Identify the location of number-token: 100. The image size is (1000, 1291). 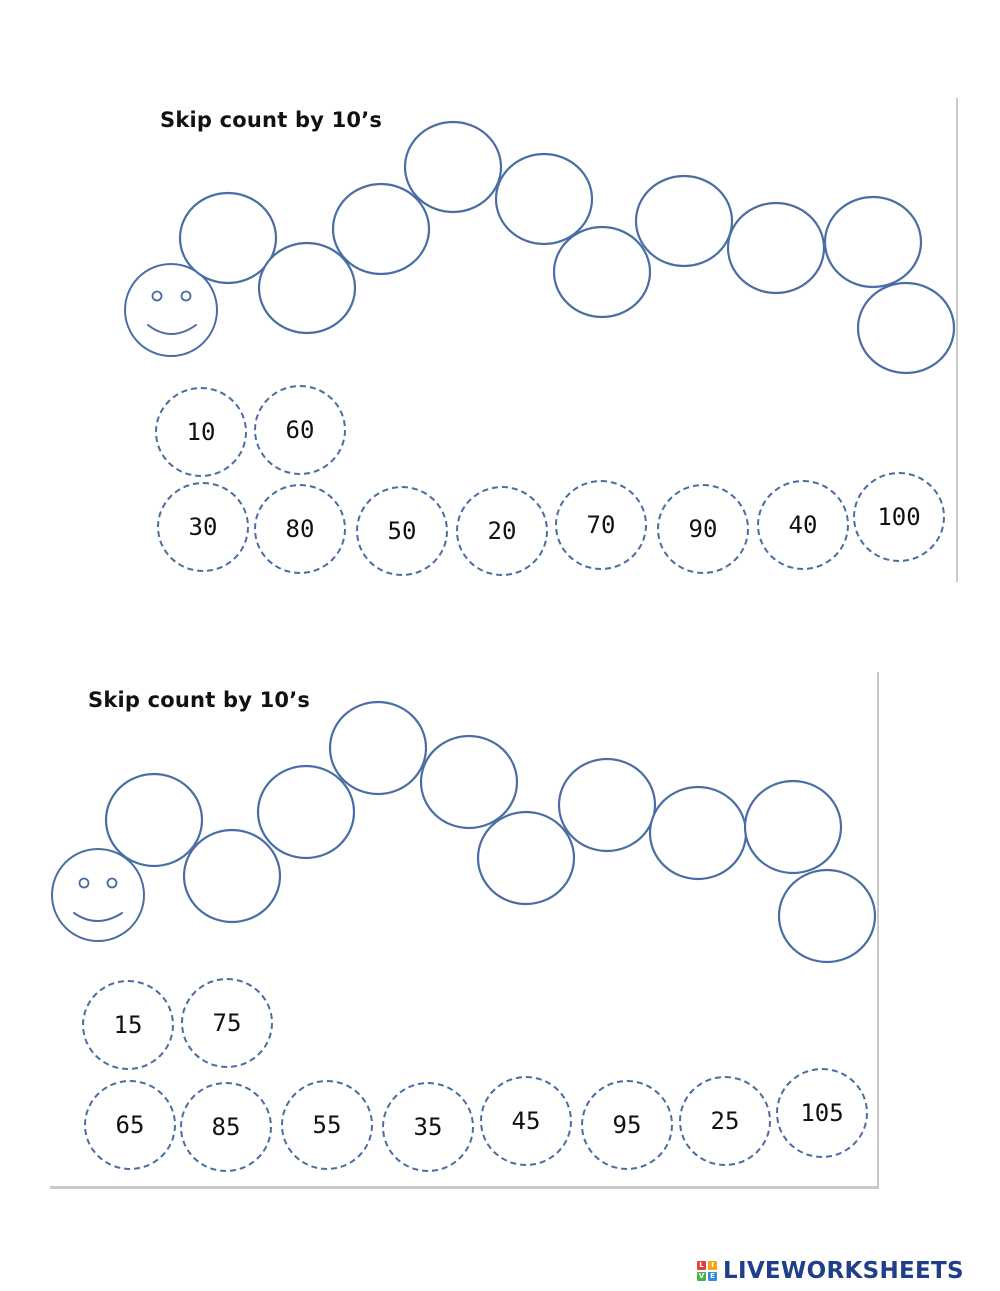
(899, 517).